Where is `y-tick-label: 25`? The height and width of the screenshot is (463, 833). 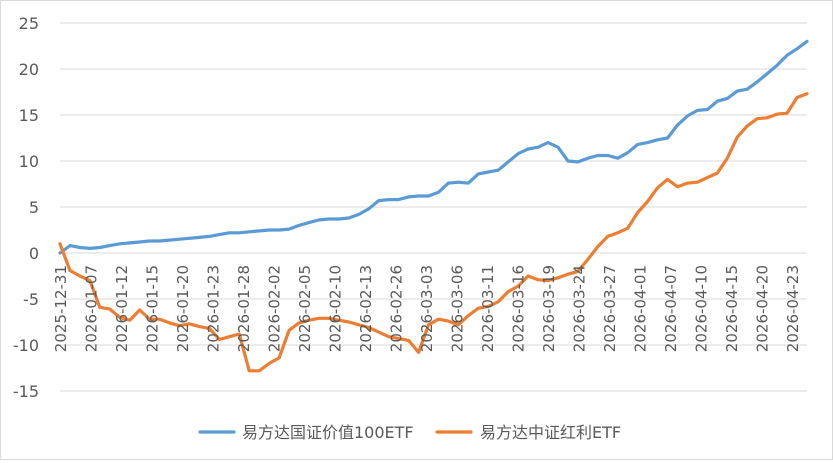 y-tick-label: 25 is located at coordinates (29, 23).